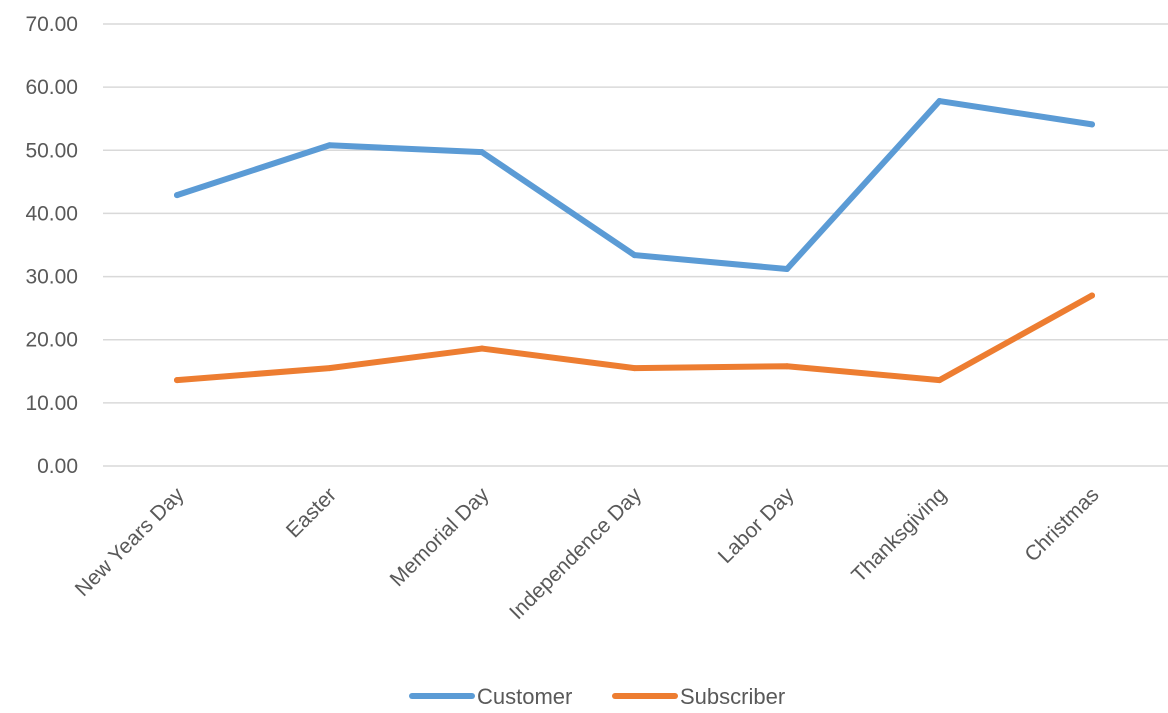 The image size is (1168, 713). Describe the element at coordinates (311, 512) in the screenshot. I see `x-tick-label: Easter` at that location.